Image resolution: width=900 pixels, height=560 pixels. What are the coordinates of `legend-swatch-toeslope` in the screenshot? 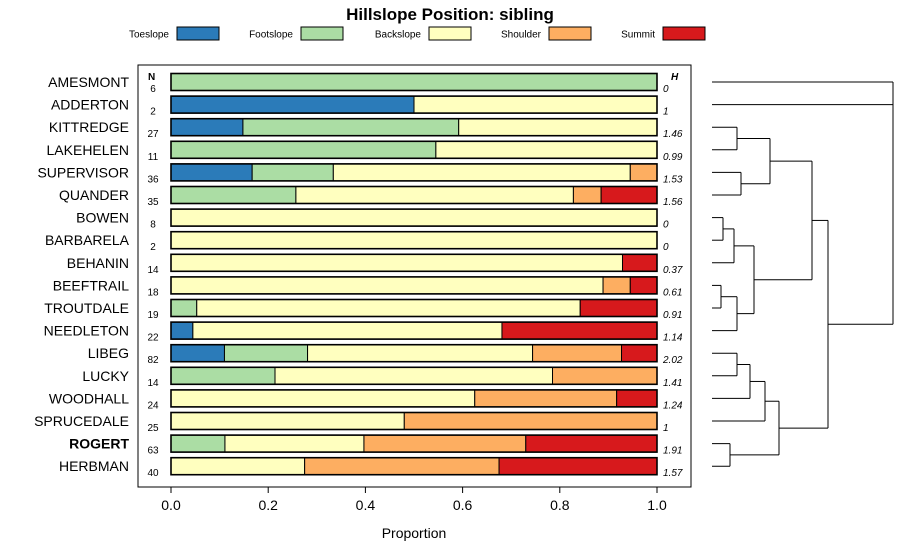 It's located at (198, 33).